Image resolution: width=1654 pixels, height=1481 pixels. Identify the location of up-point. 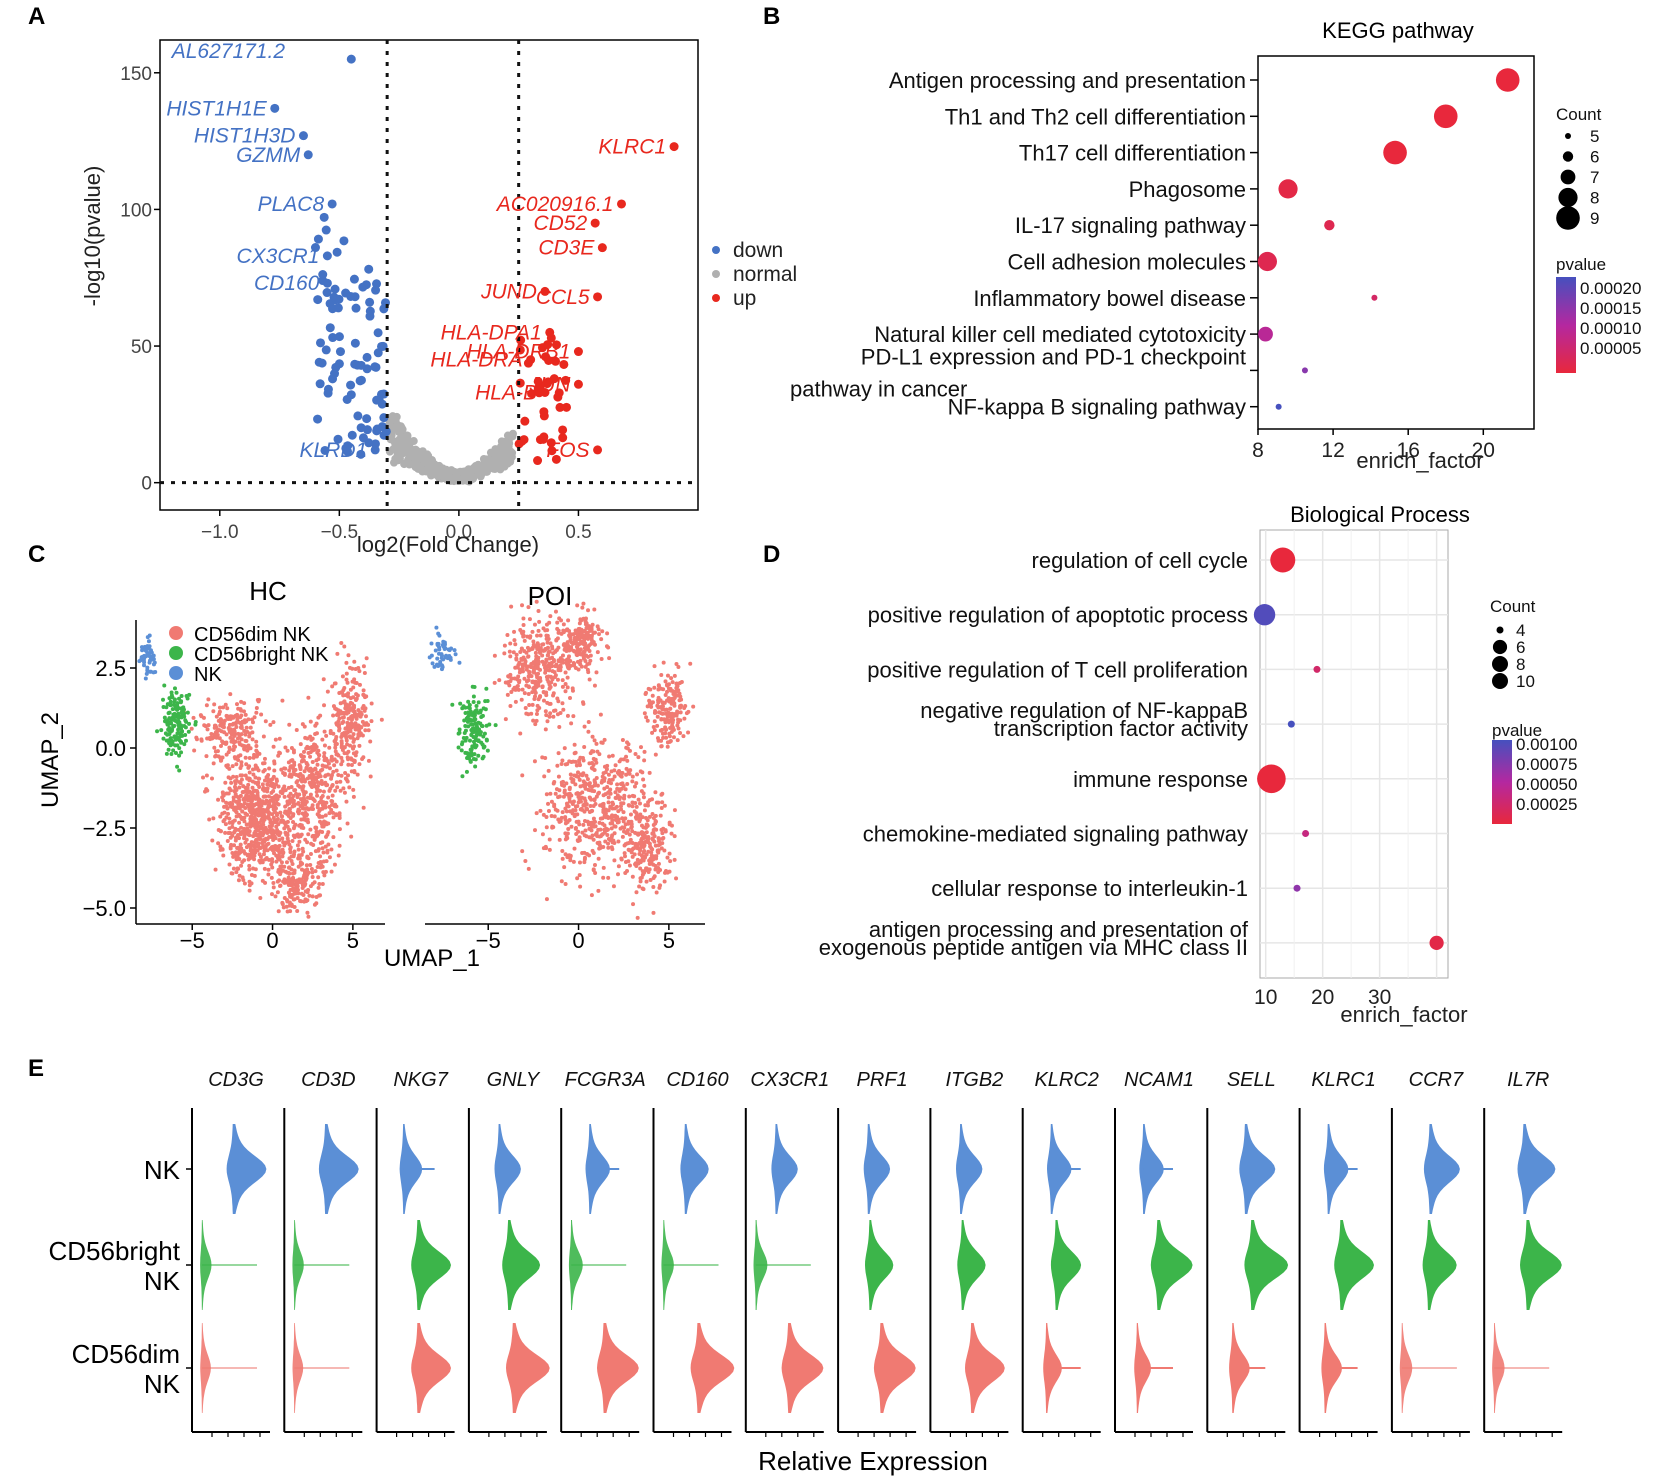
(566, 407).